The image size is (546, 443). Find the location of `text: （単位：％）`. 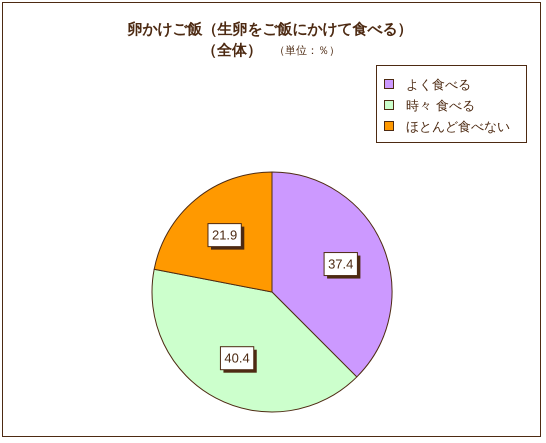

text: （単位：％） is located at coordinates (307, 50).